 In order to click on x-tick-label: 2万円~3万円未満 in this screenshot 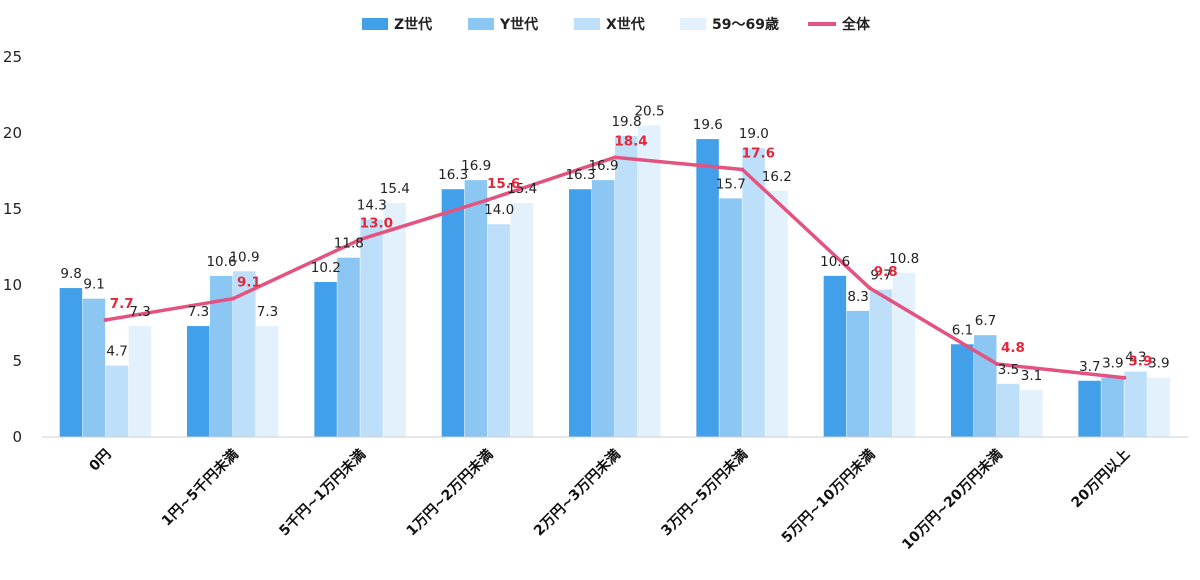, I will do `click(576, 492)`.